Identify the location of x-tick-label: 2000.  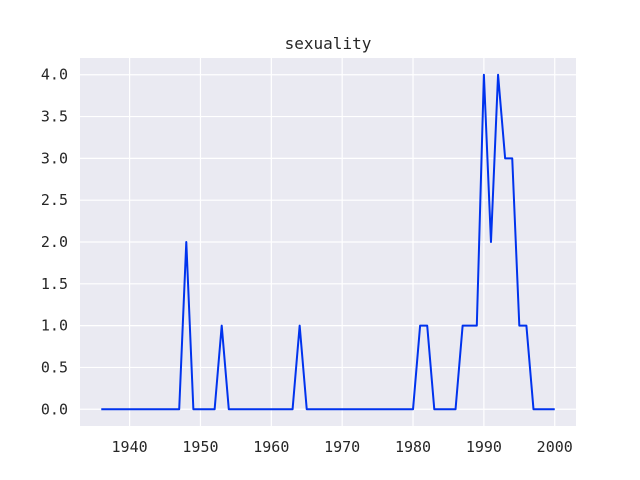
(555, 447).